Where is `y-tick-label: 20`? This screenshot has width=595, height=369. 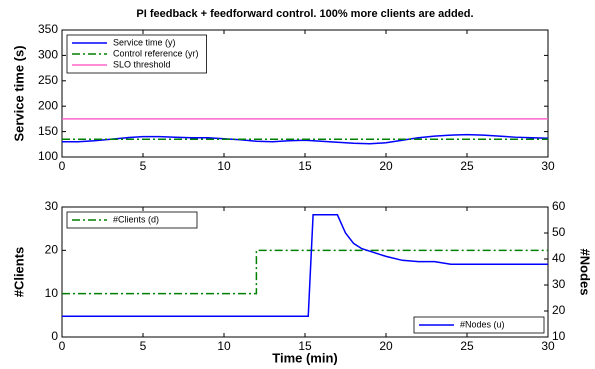
y-tick-label: 20 is located at coordinates (52, 250).